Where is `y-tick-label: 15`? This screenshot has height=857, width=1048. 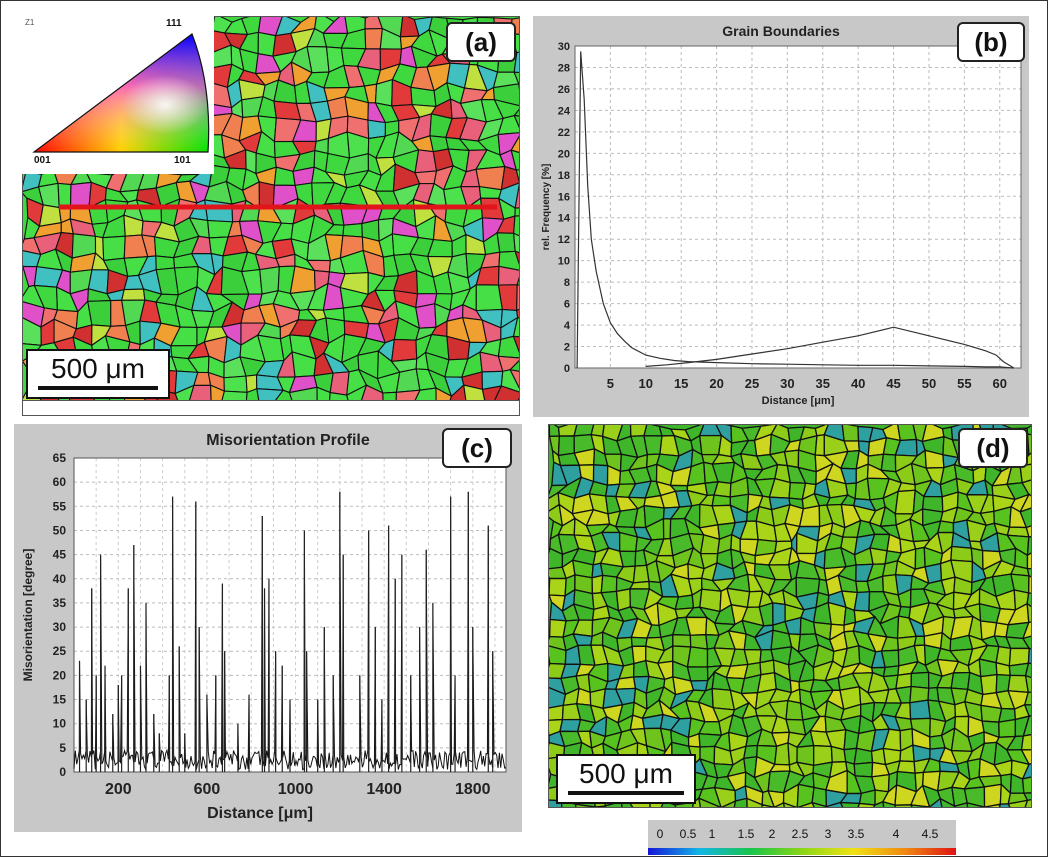
y-tick-label: 15 is located at coordinates (60, 700).